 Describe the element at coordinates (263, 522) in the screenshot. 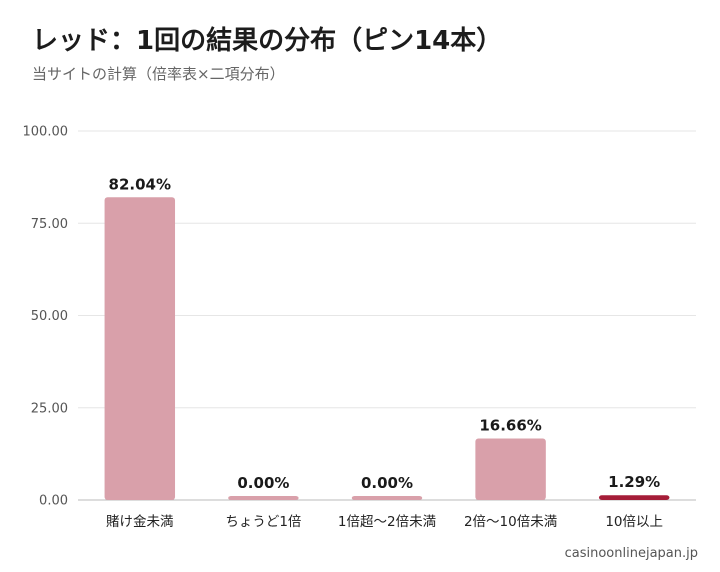

I see `x-tick-label: ちょうど1倍` at that location.